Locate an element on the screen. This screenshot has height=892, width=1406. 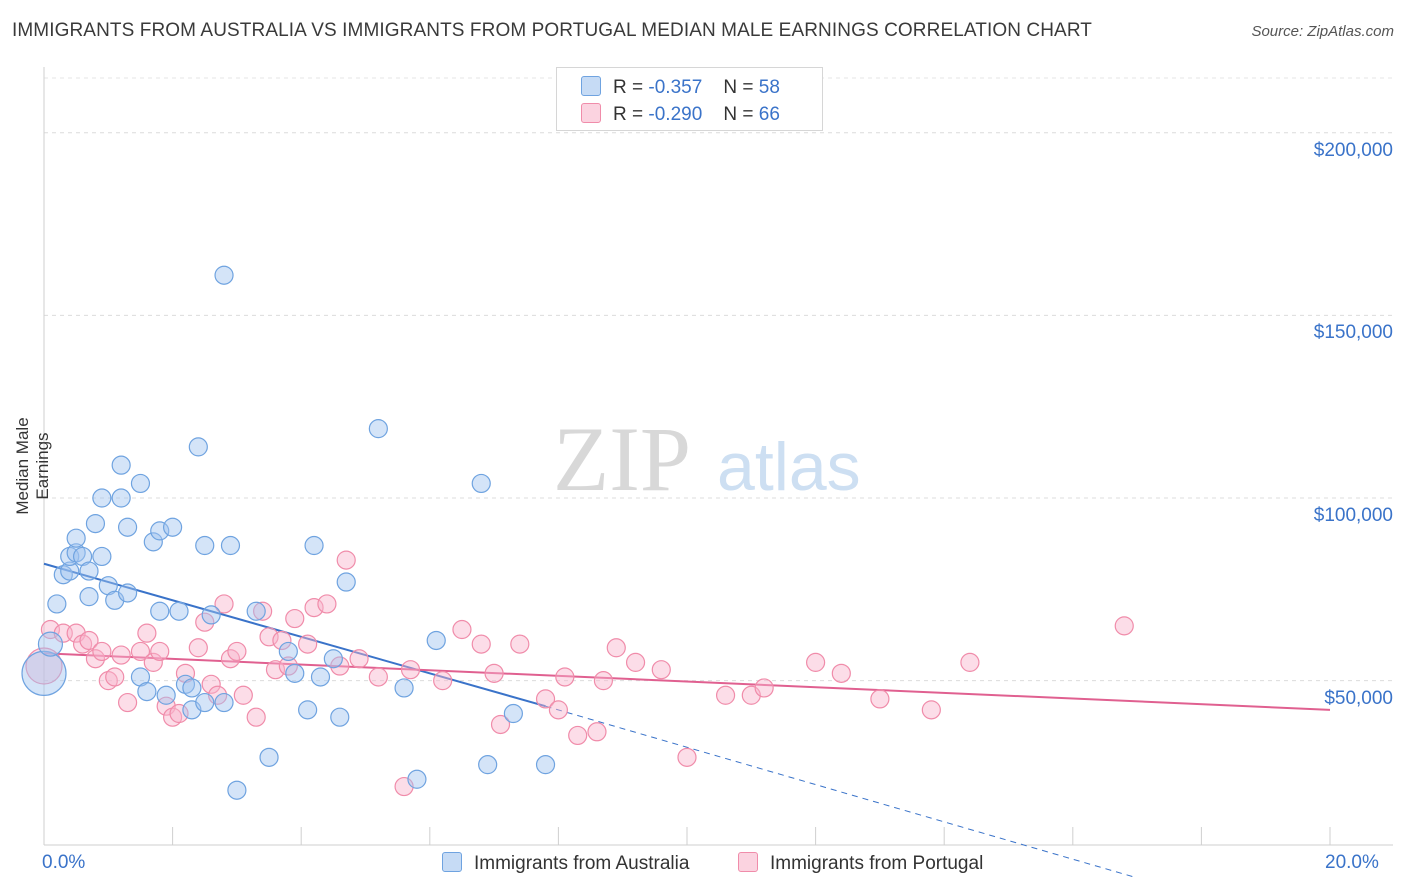
legend-row-portugal: R = -0.290 N = 66 is located at coordinates (680, 115).